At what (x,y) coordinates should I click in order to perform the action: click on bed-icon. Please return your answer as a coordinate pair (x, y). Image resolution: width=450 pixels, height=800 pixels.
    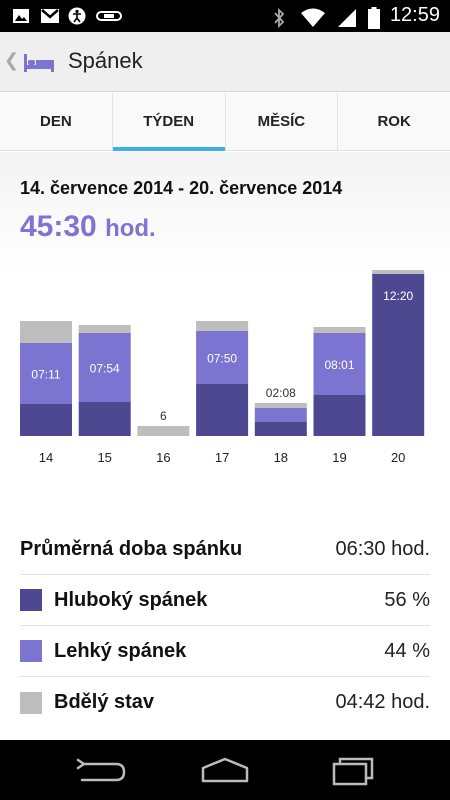
    Looking at the image, I should click on (39, 62).